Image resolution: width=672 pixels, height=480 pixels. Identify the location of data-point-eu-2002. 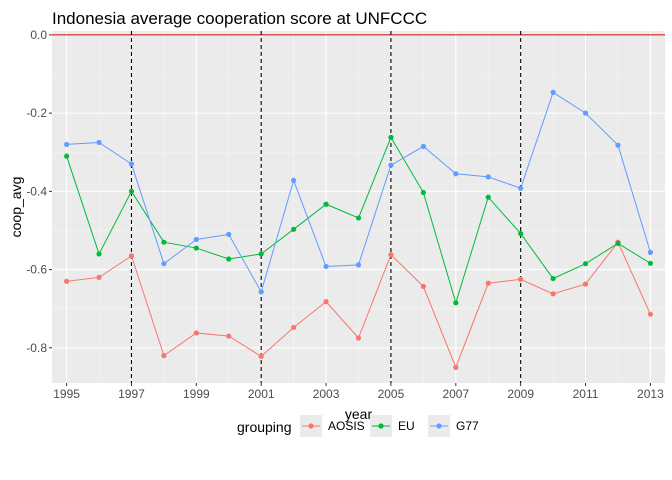
(294, 229).